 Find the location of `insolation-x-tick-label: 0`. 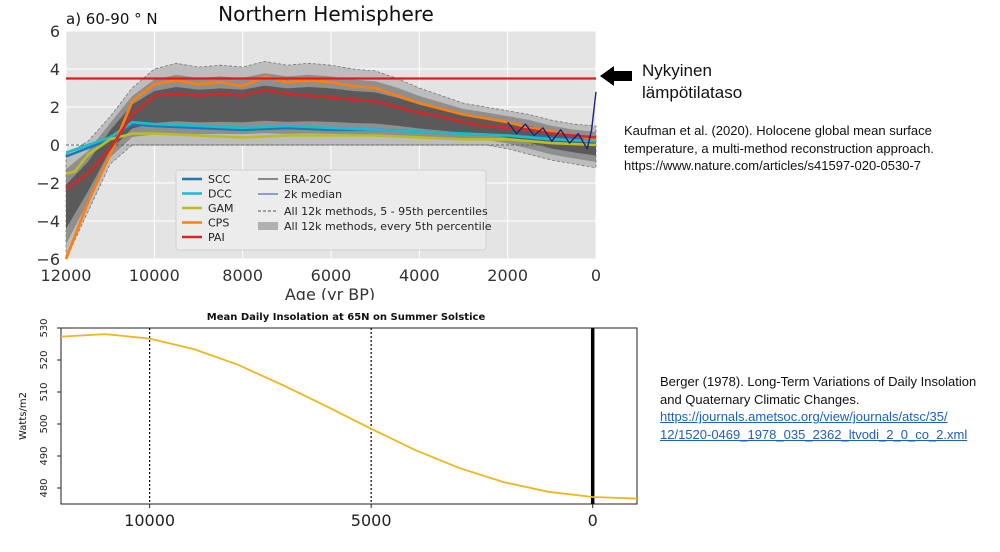

insolation-x-tick-label: 0 is located at coordinates (593, 520).